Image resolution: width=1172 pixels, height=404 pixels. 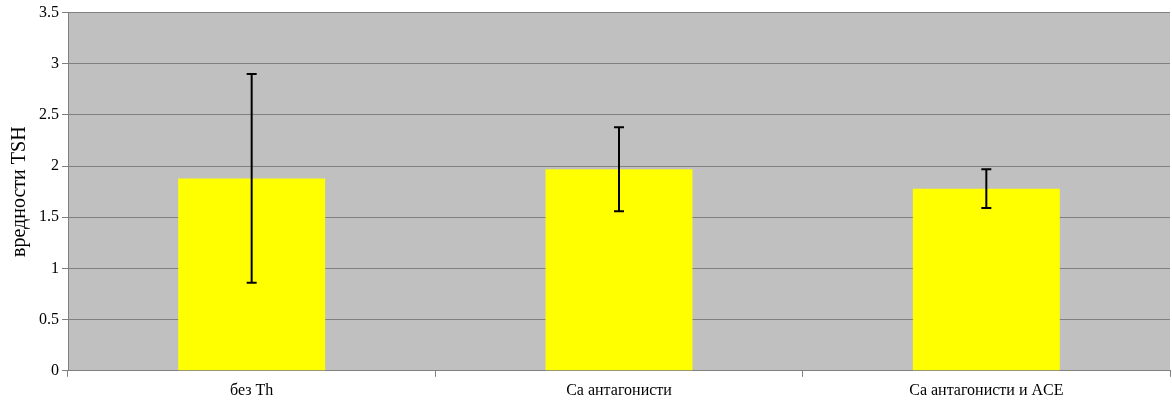 I want to click on y-tick-label: 0, so click(x=55, y=369).